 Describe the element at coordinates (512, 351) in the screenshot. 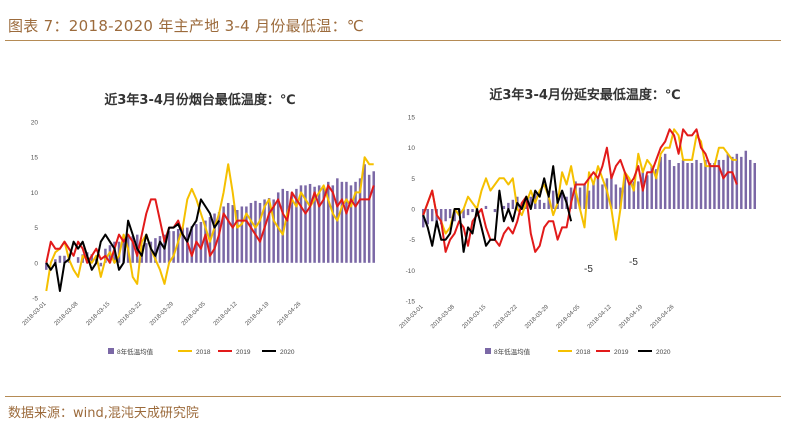

I see `legend-label: 8年低温均值` at that location.